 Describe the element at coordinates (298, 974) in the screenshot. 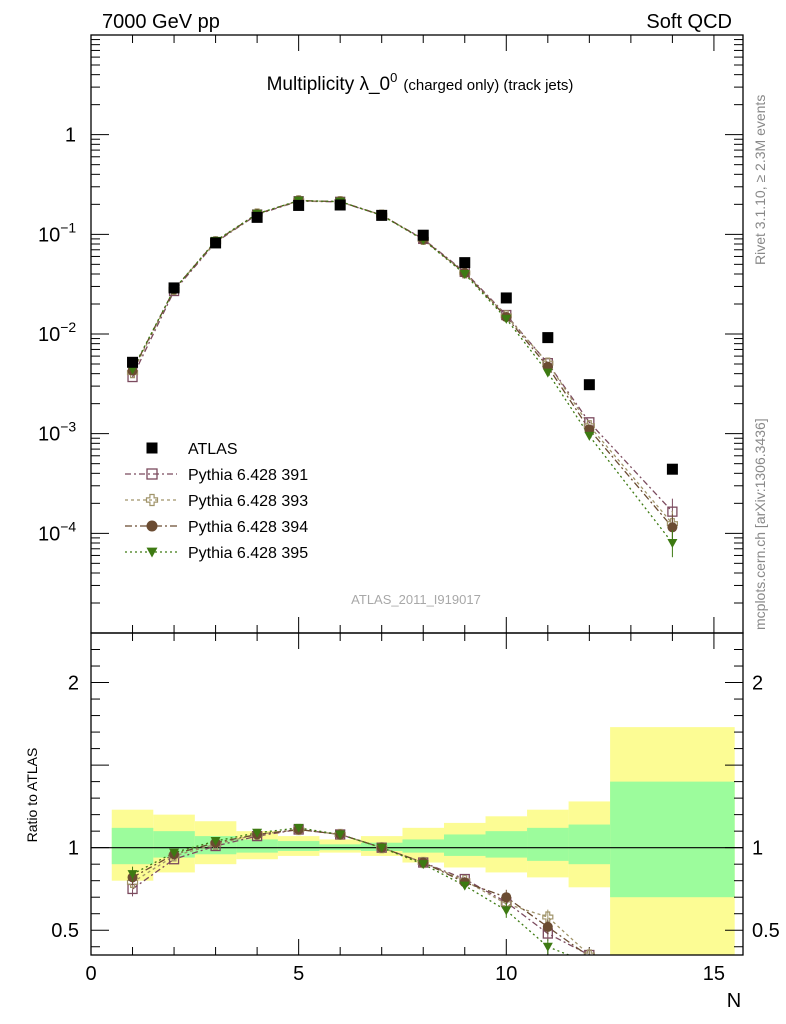

I see `x-tick-label: 5` at that location.